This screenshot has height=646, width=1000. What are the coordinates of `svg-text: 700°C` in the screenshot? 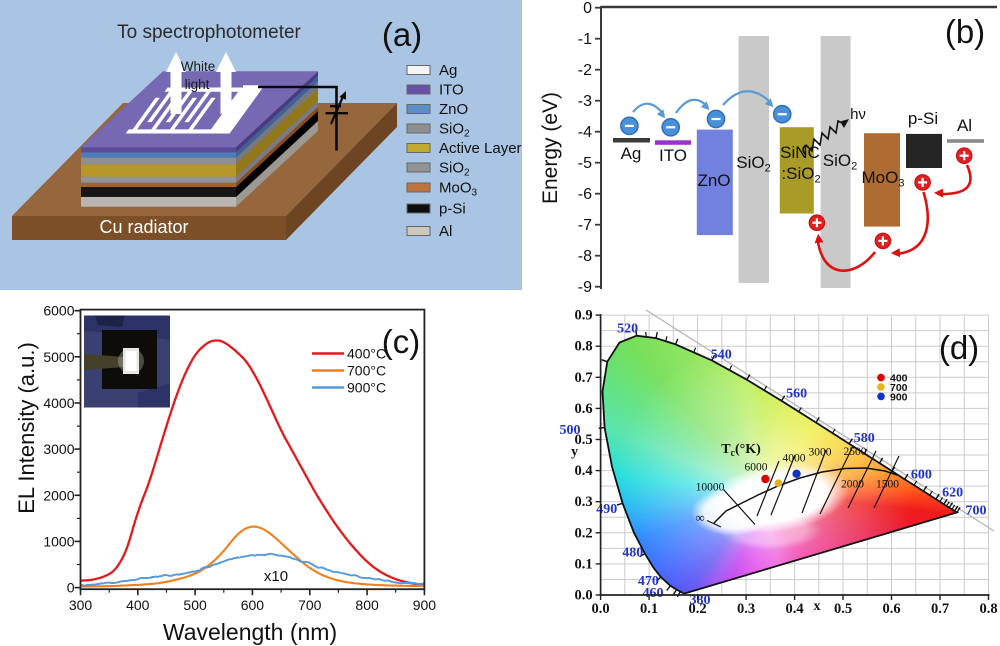 It's located at (366, 371).